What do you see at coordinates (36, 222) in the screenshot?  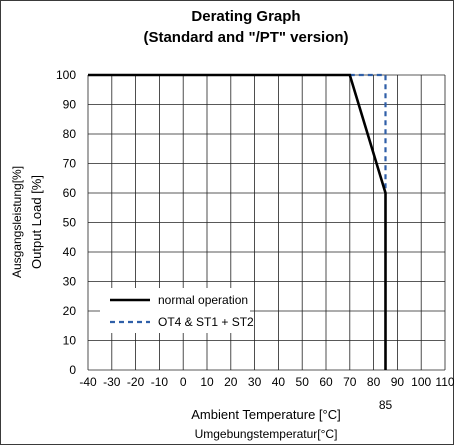 I see `y-axis-label: Output Load [%]` at bounding box center [36, 222].